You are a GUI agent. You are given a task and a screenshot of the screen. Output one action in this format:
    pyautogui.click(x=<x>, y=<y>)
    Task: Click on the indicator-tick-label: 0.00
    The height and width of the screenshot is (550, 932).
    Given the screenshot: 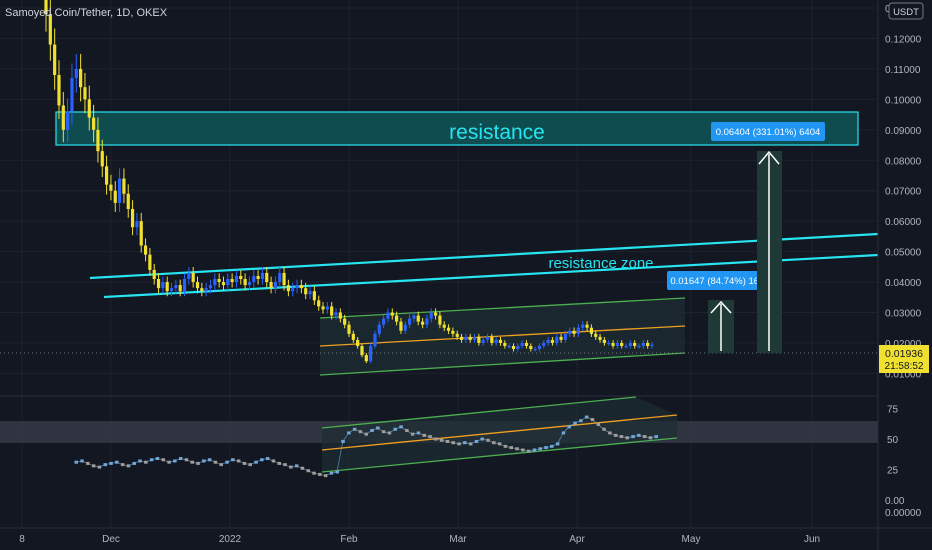 What is the action you would take?
    pyautogui.click(x=895, y=501)
    